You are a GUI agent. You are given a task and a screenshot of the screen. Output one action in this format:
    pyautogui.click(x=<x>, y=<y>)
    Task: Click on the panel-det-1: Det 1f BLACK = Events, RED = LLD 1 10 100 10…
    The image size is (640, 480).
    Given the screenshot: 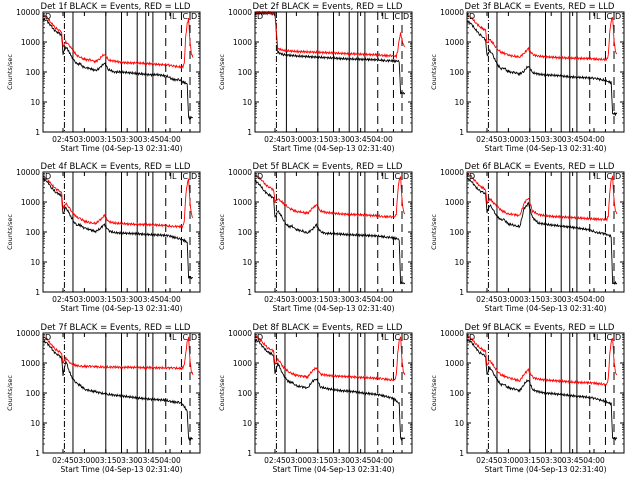 What is the action you would take?
    pyautogui.click(x=103, y=77)
    